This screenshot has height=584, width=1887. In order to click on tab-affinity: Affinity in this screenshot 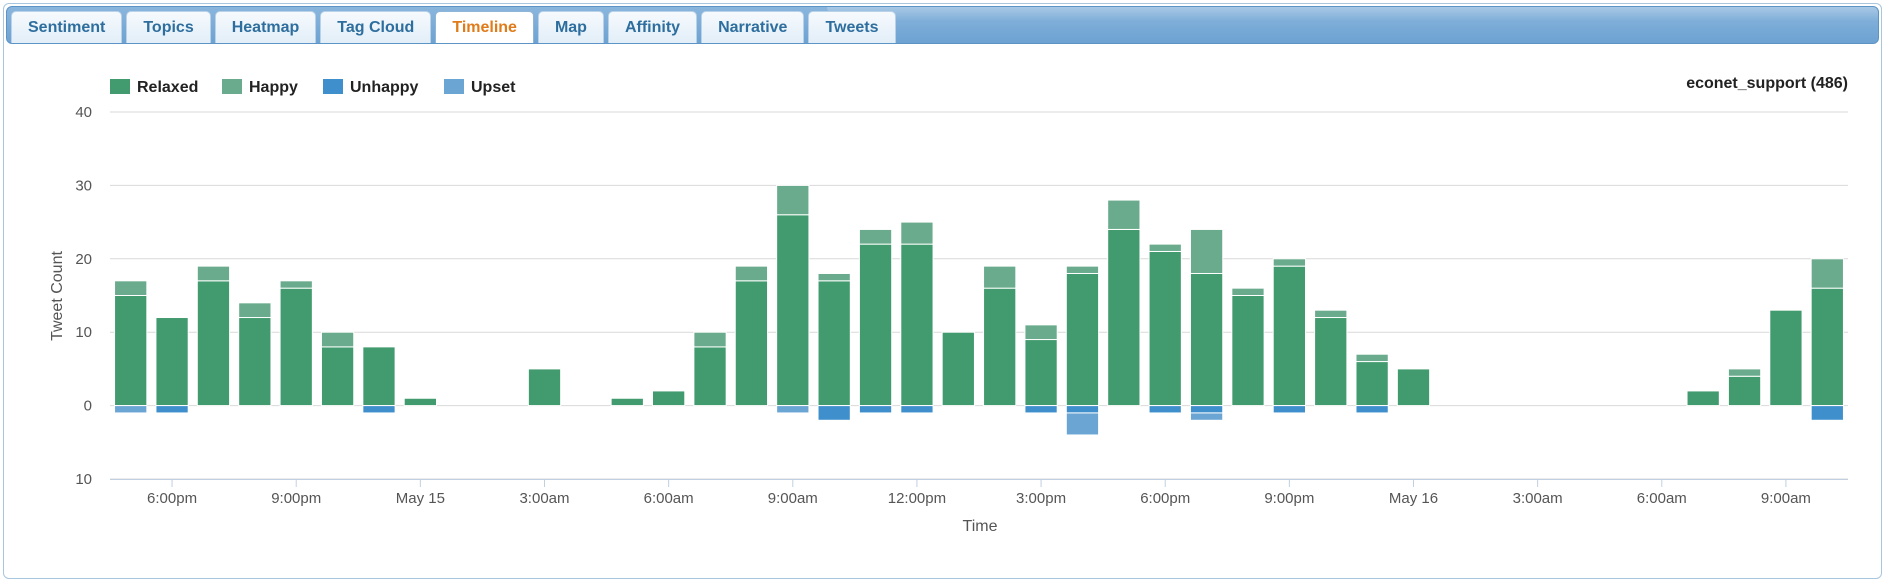, I will do `click(652, 27)`.